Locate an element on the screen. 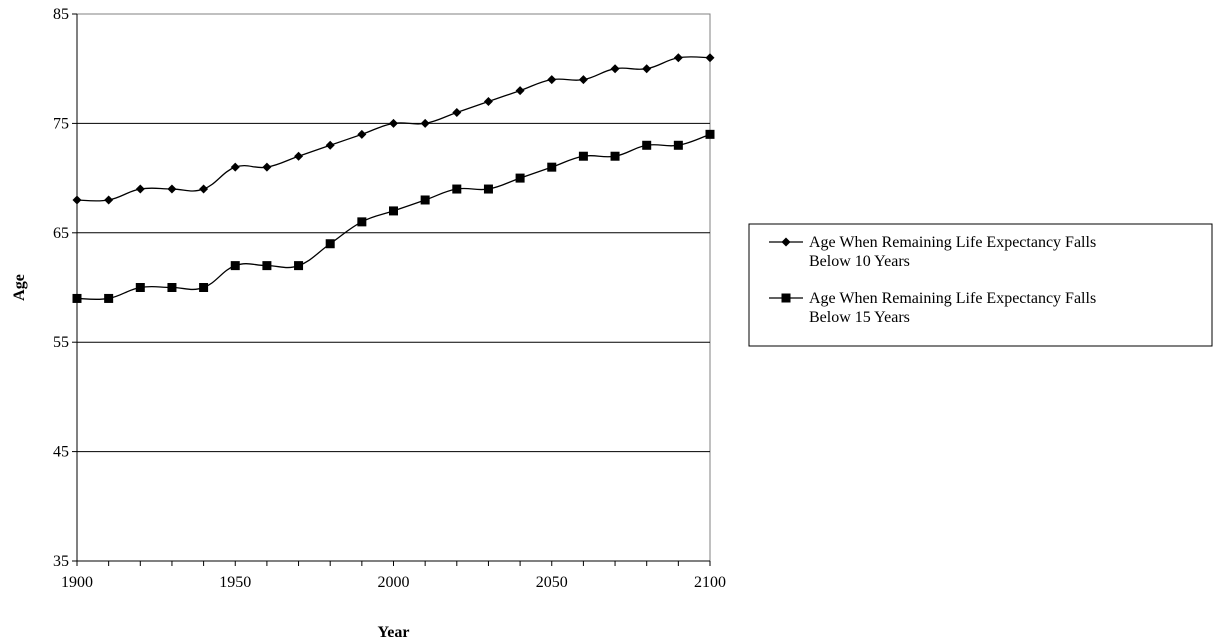 This screenshot has width=1213, height=643. x-tick-label: 2050 is located at coordinates (552, 582).